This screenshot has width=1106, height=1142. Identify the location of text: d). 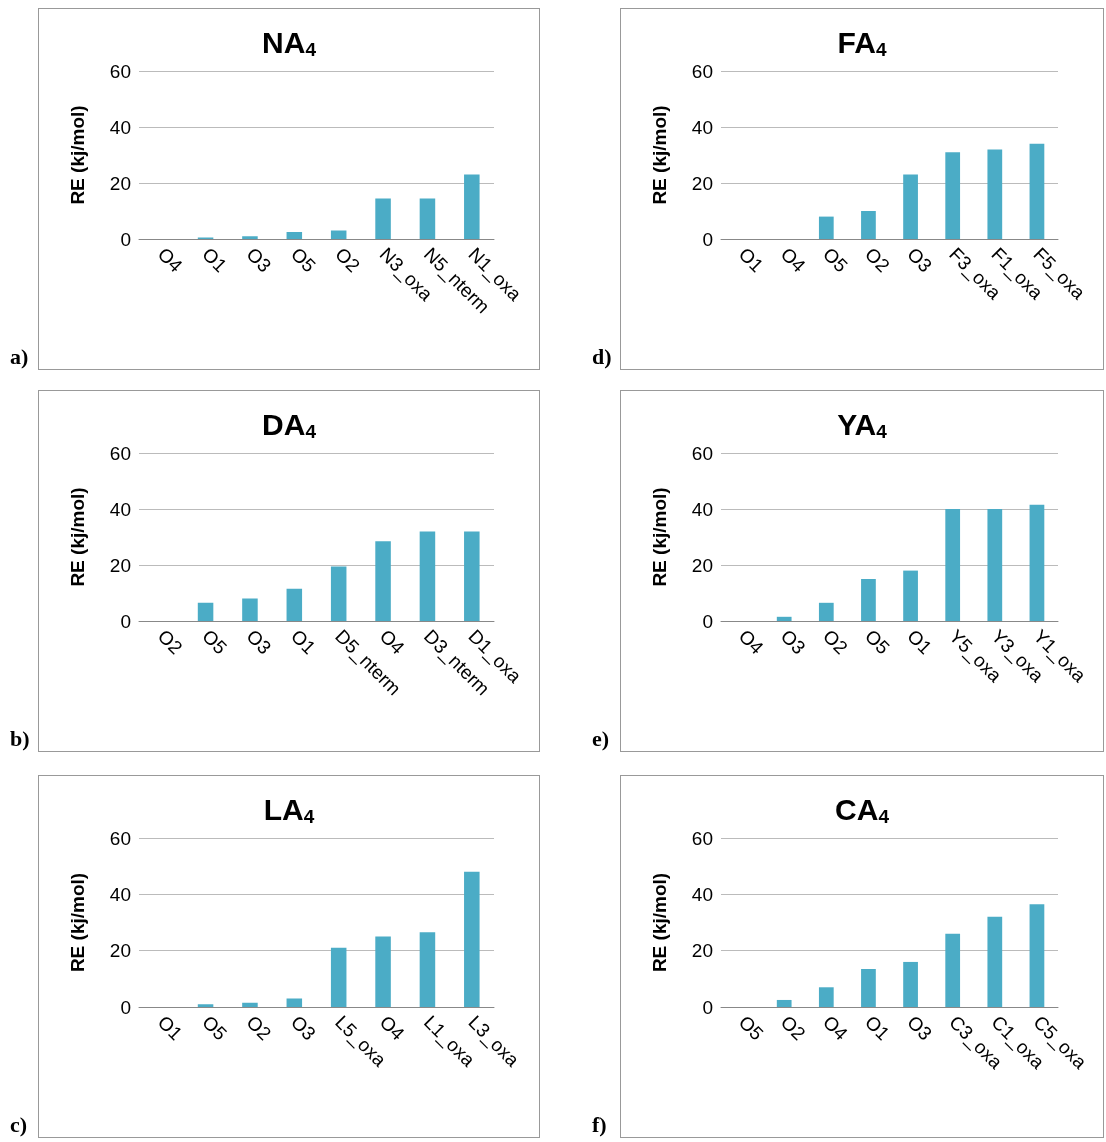
(602, 357).